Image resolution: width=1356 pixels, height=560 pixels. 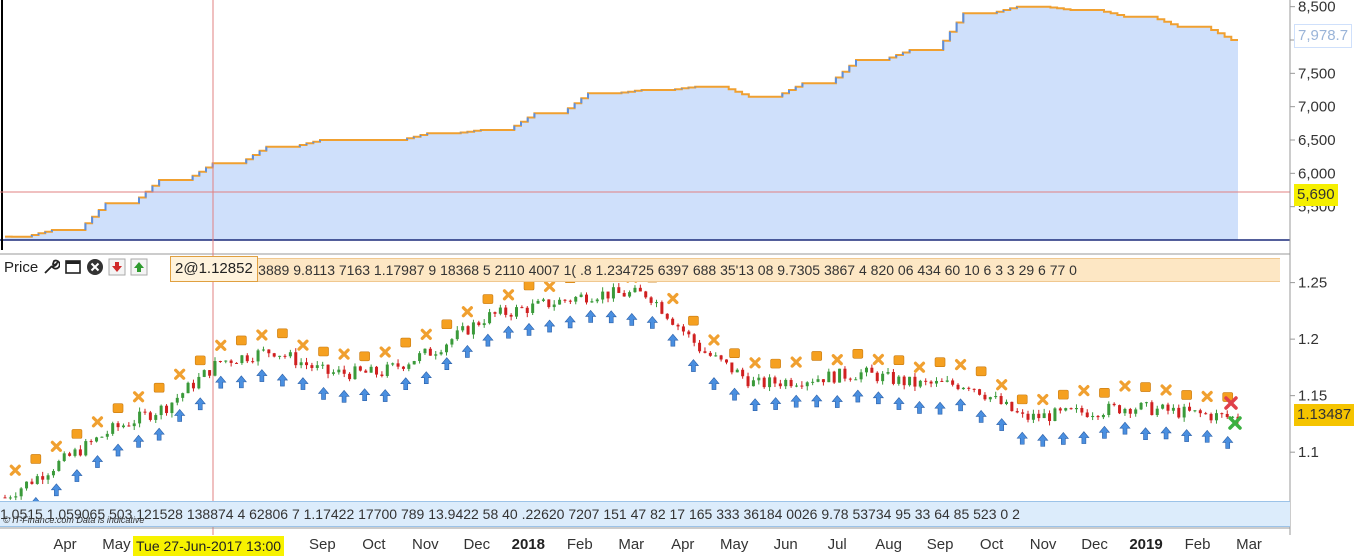 What do you see at coordinates (51, 267) in the screenshot?
I see `wrench-icon` at bounding box center [51, 267].